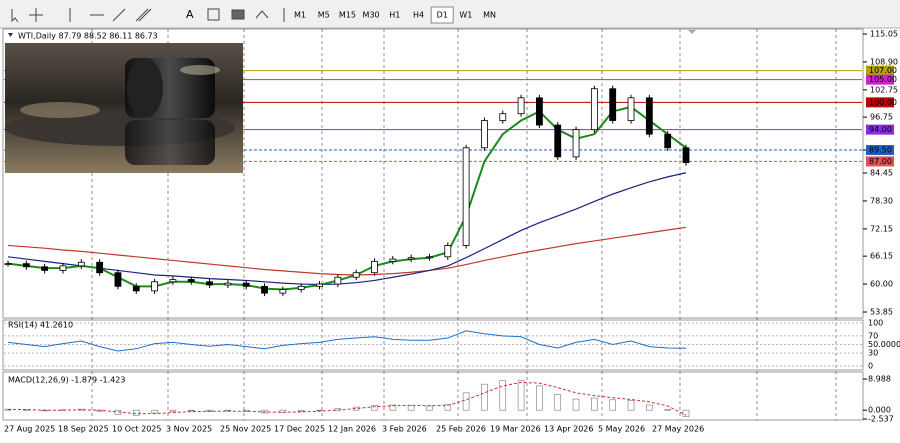  Describe the element at coordinates (347, 341) in the screenshot. I see `rsi-line` at that location.